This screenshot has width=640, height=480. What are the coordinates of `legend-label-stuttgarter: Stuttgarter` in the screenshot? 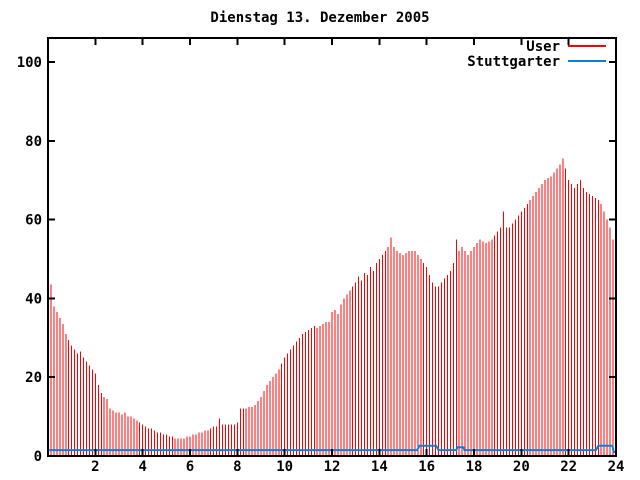 It's located at (513, 62).